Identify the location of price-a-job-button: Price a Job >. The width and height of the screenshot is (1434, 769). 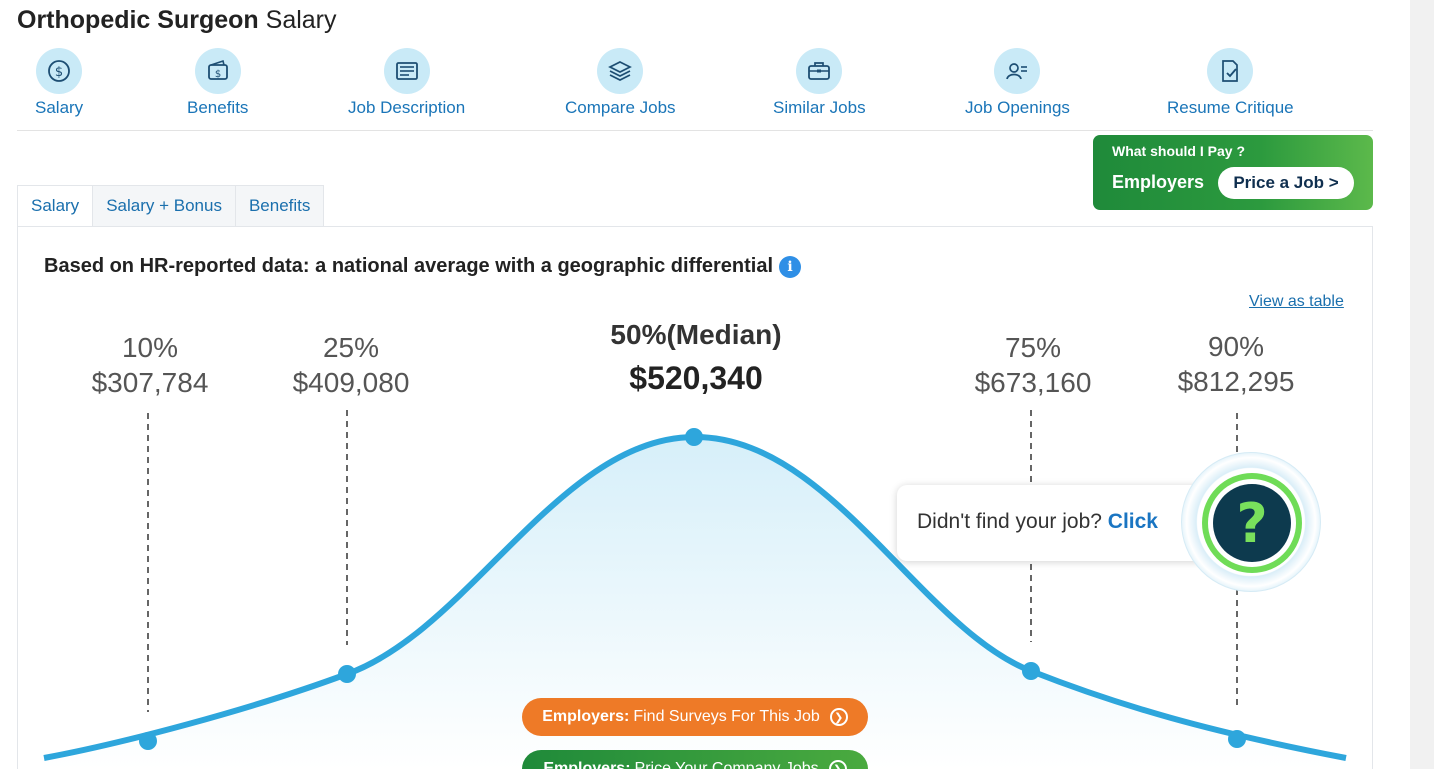
(1286, 183).